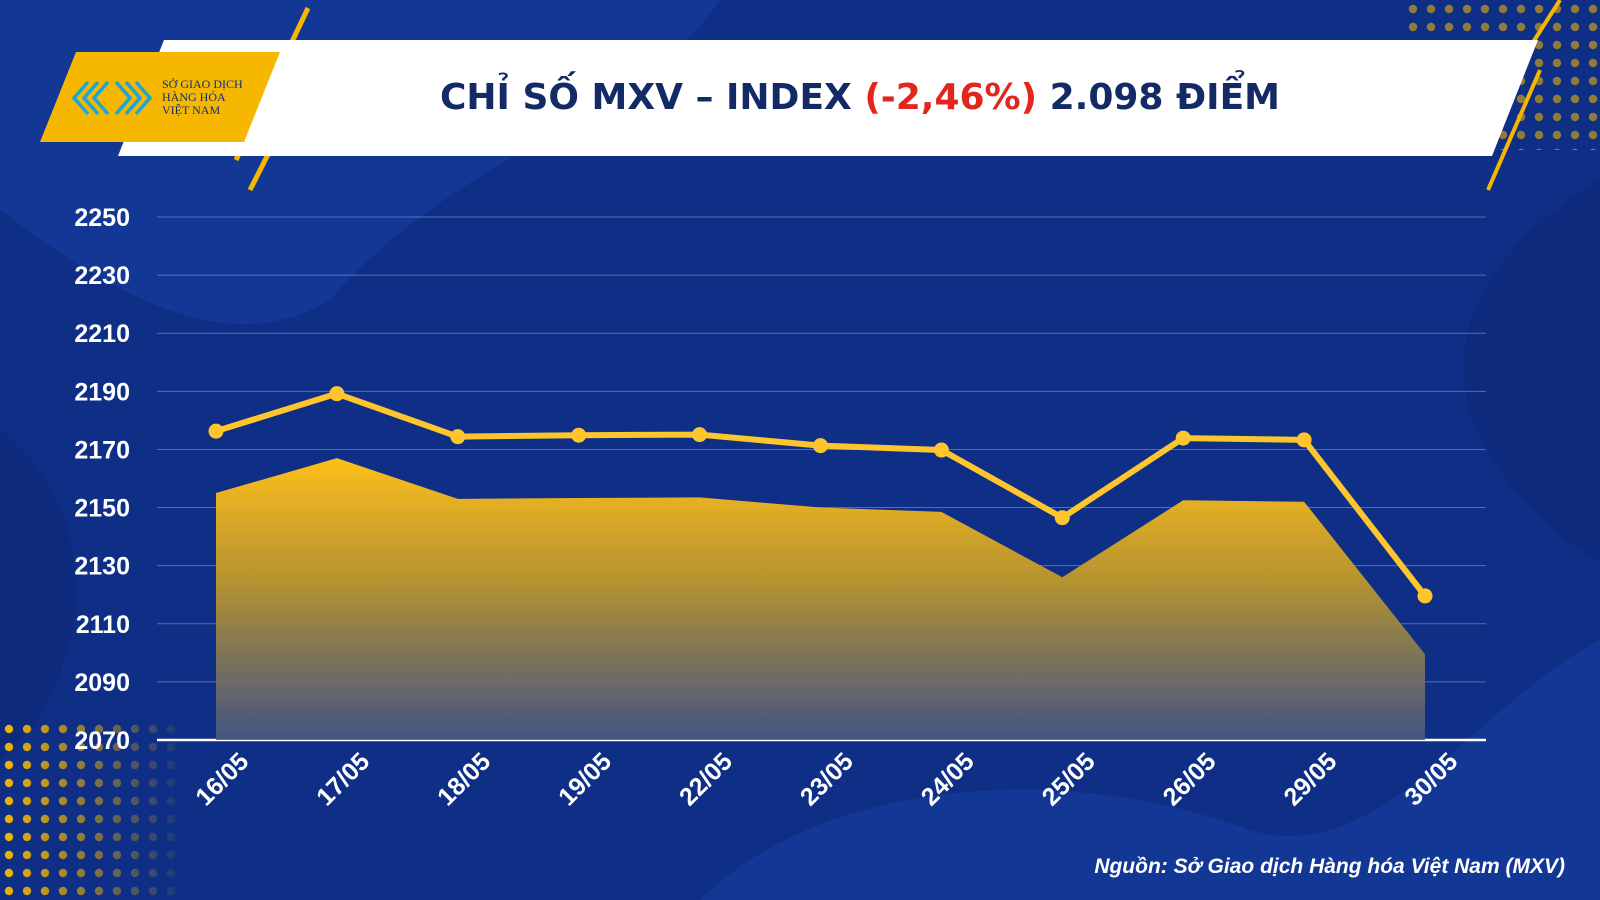 This screenshot has height=900, width=1600. Describe the element at coordinates (706, 779) in the screenshot. I see `x-tick-label: 22/05` at that location.